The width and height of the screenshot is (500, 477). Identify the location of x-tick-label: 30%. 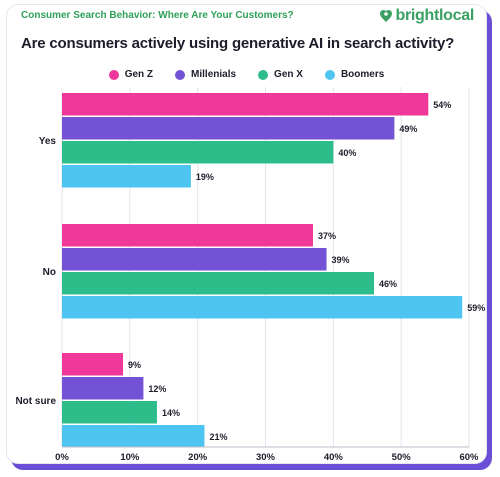
(266, 457).